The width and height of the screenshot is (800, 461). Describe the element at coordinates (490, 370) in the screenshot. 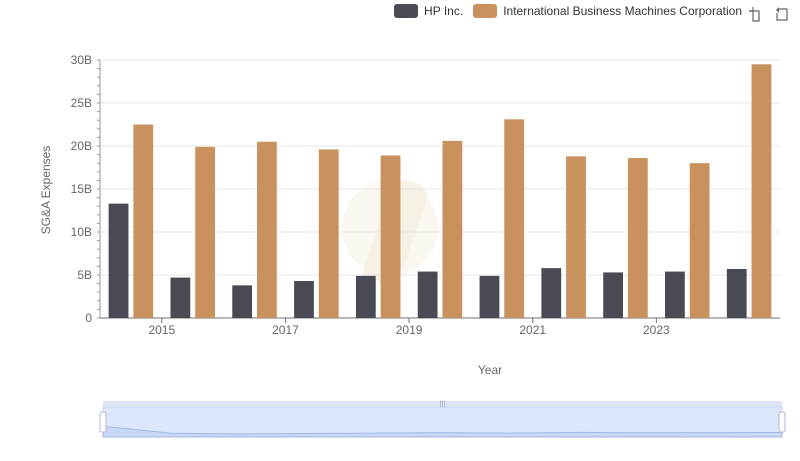

I see `x-axis-title: Year` at that location.